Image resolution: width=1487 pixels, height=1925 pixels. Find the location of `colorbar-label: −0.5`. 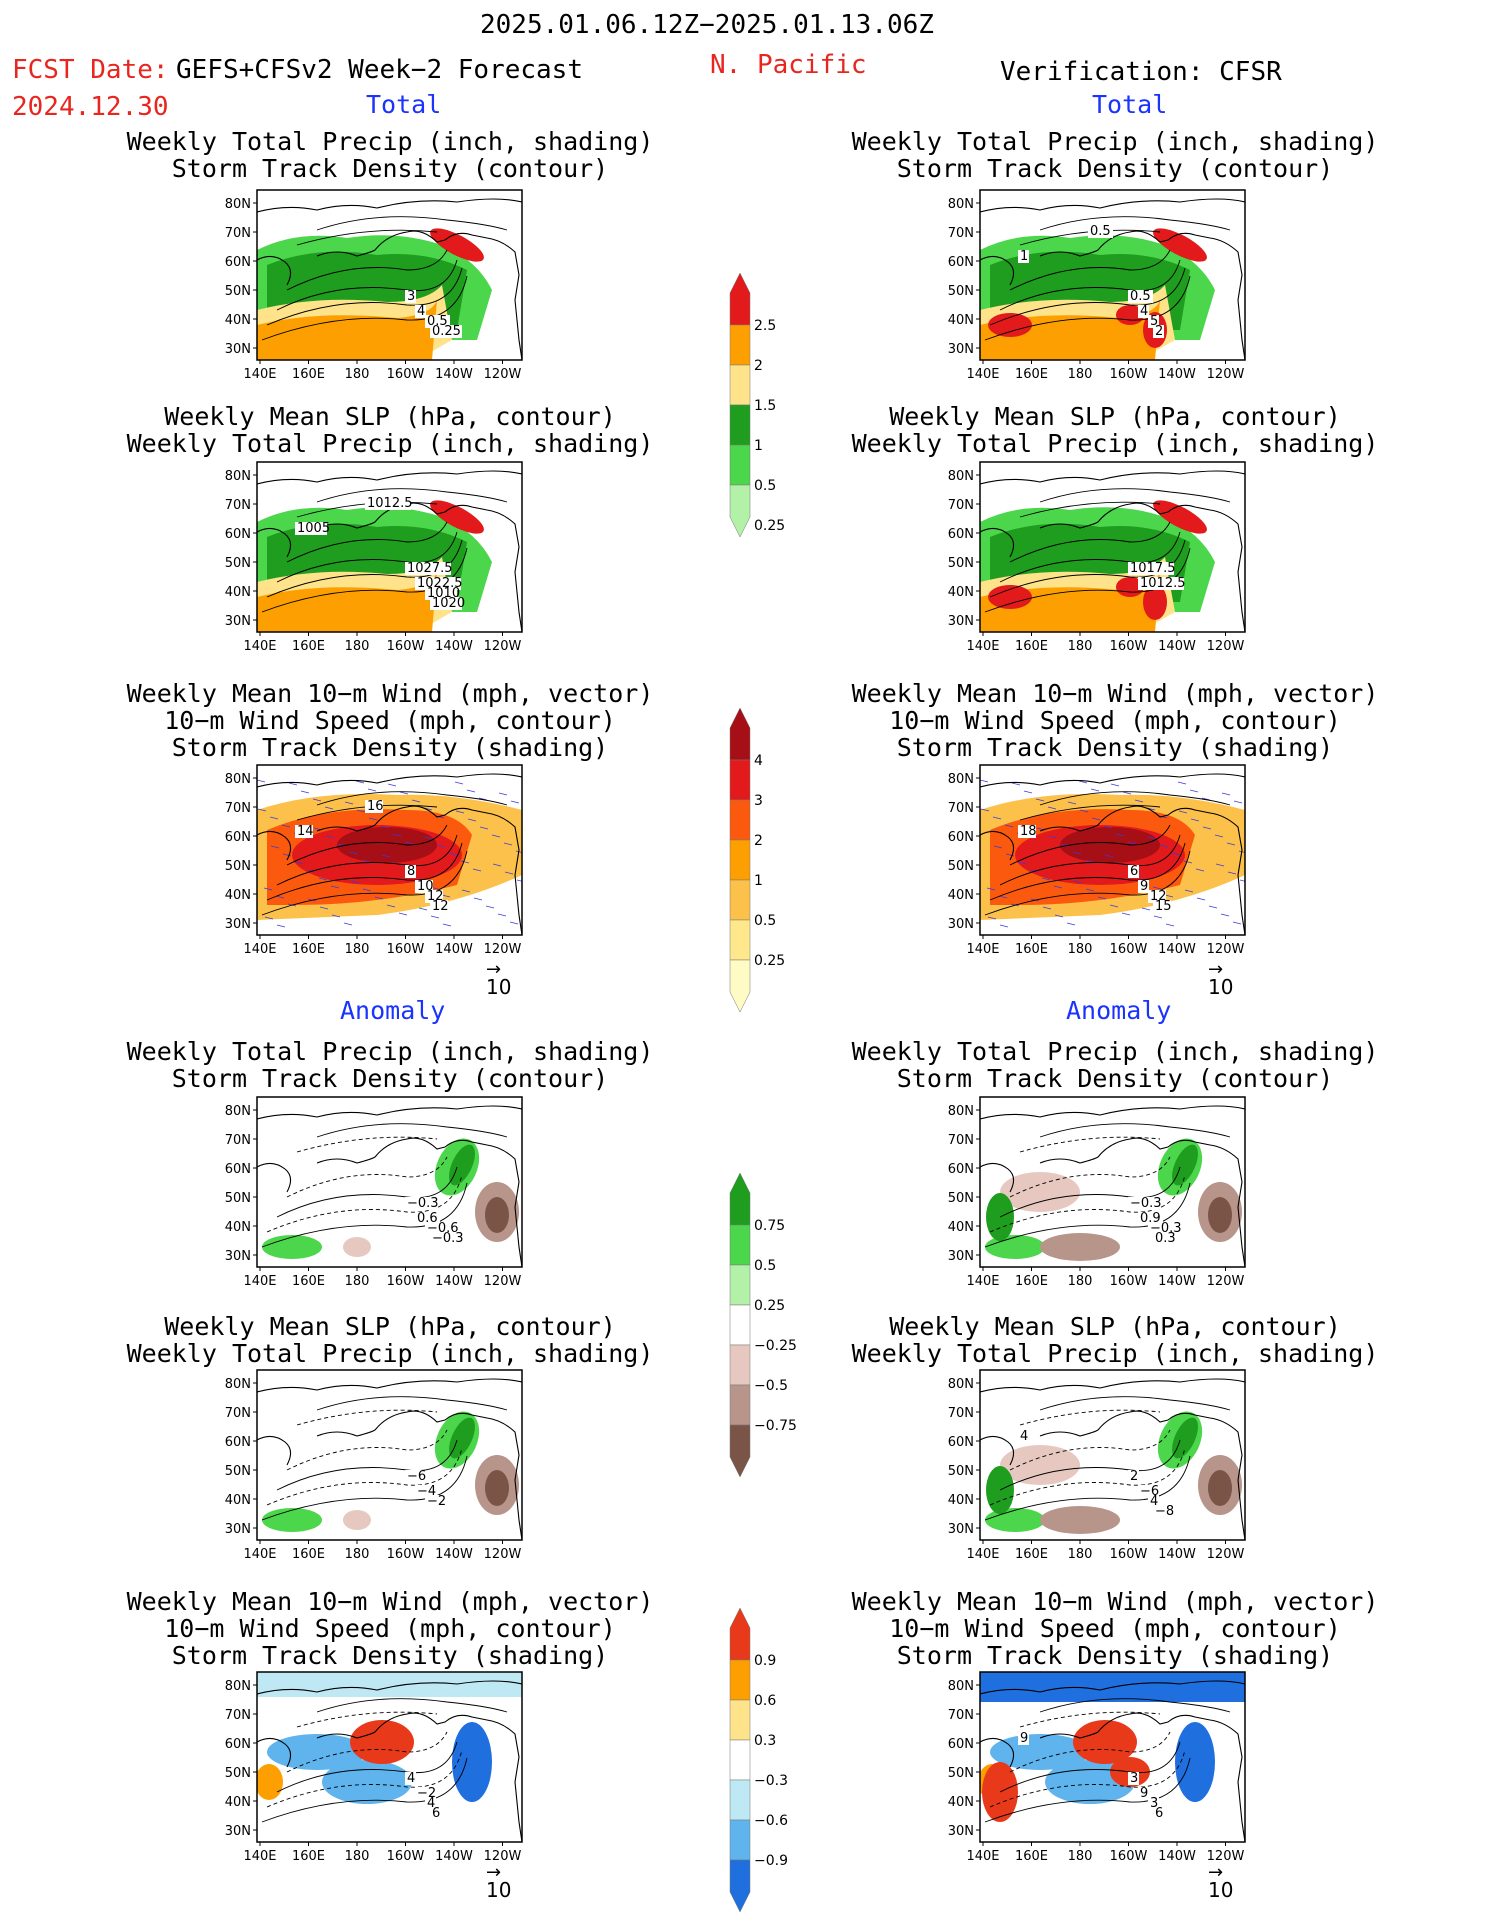

colorbar-label: −0.5 is located at coordinates (771, 1386).